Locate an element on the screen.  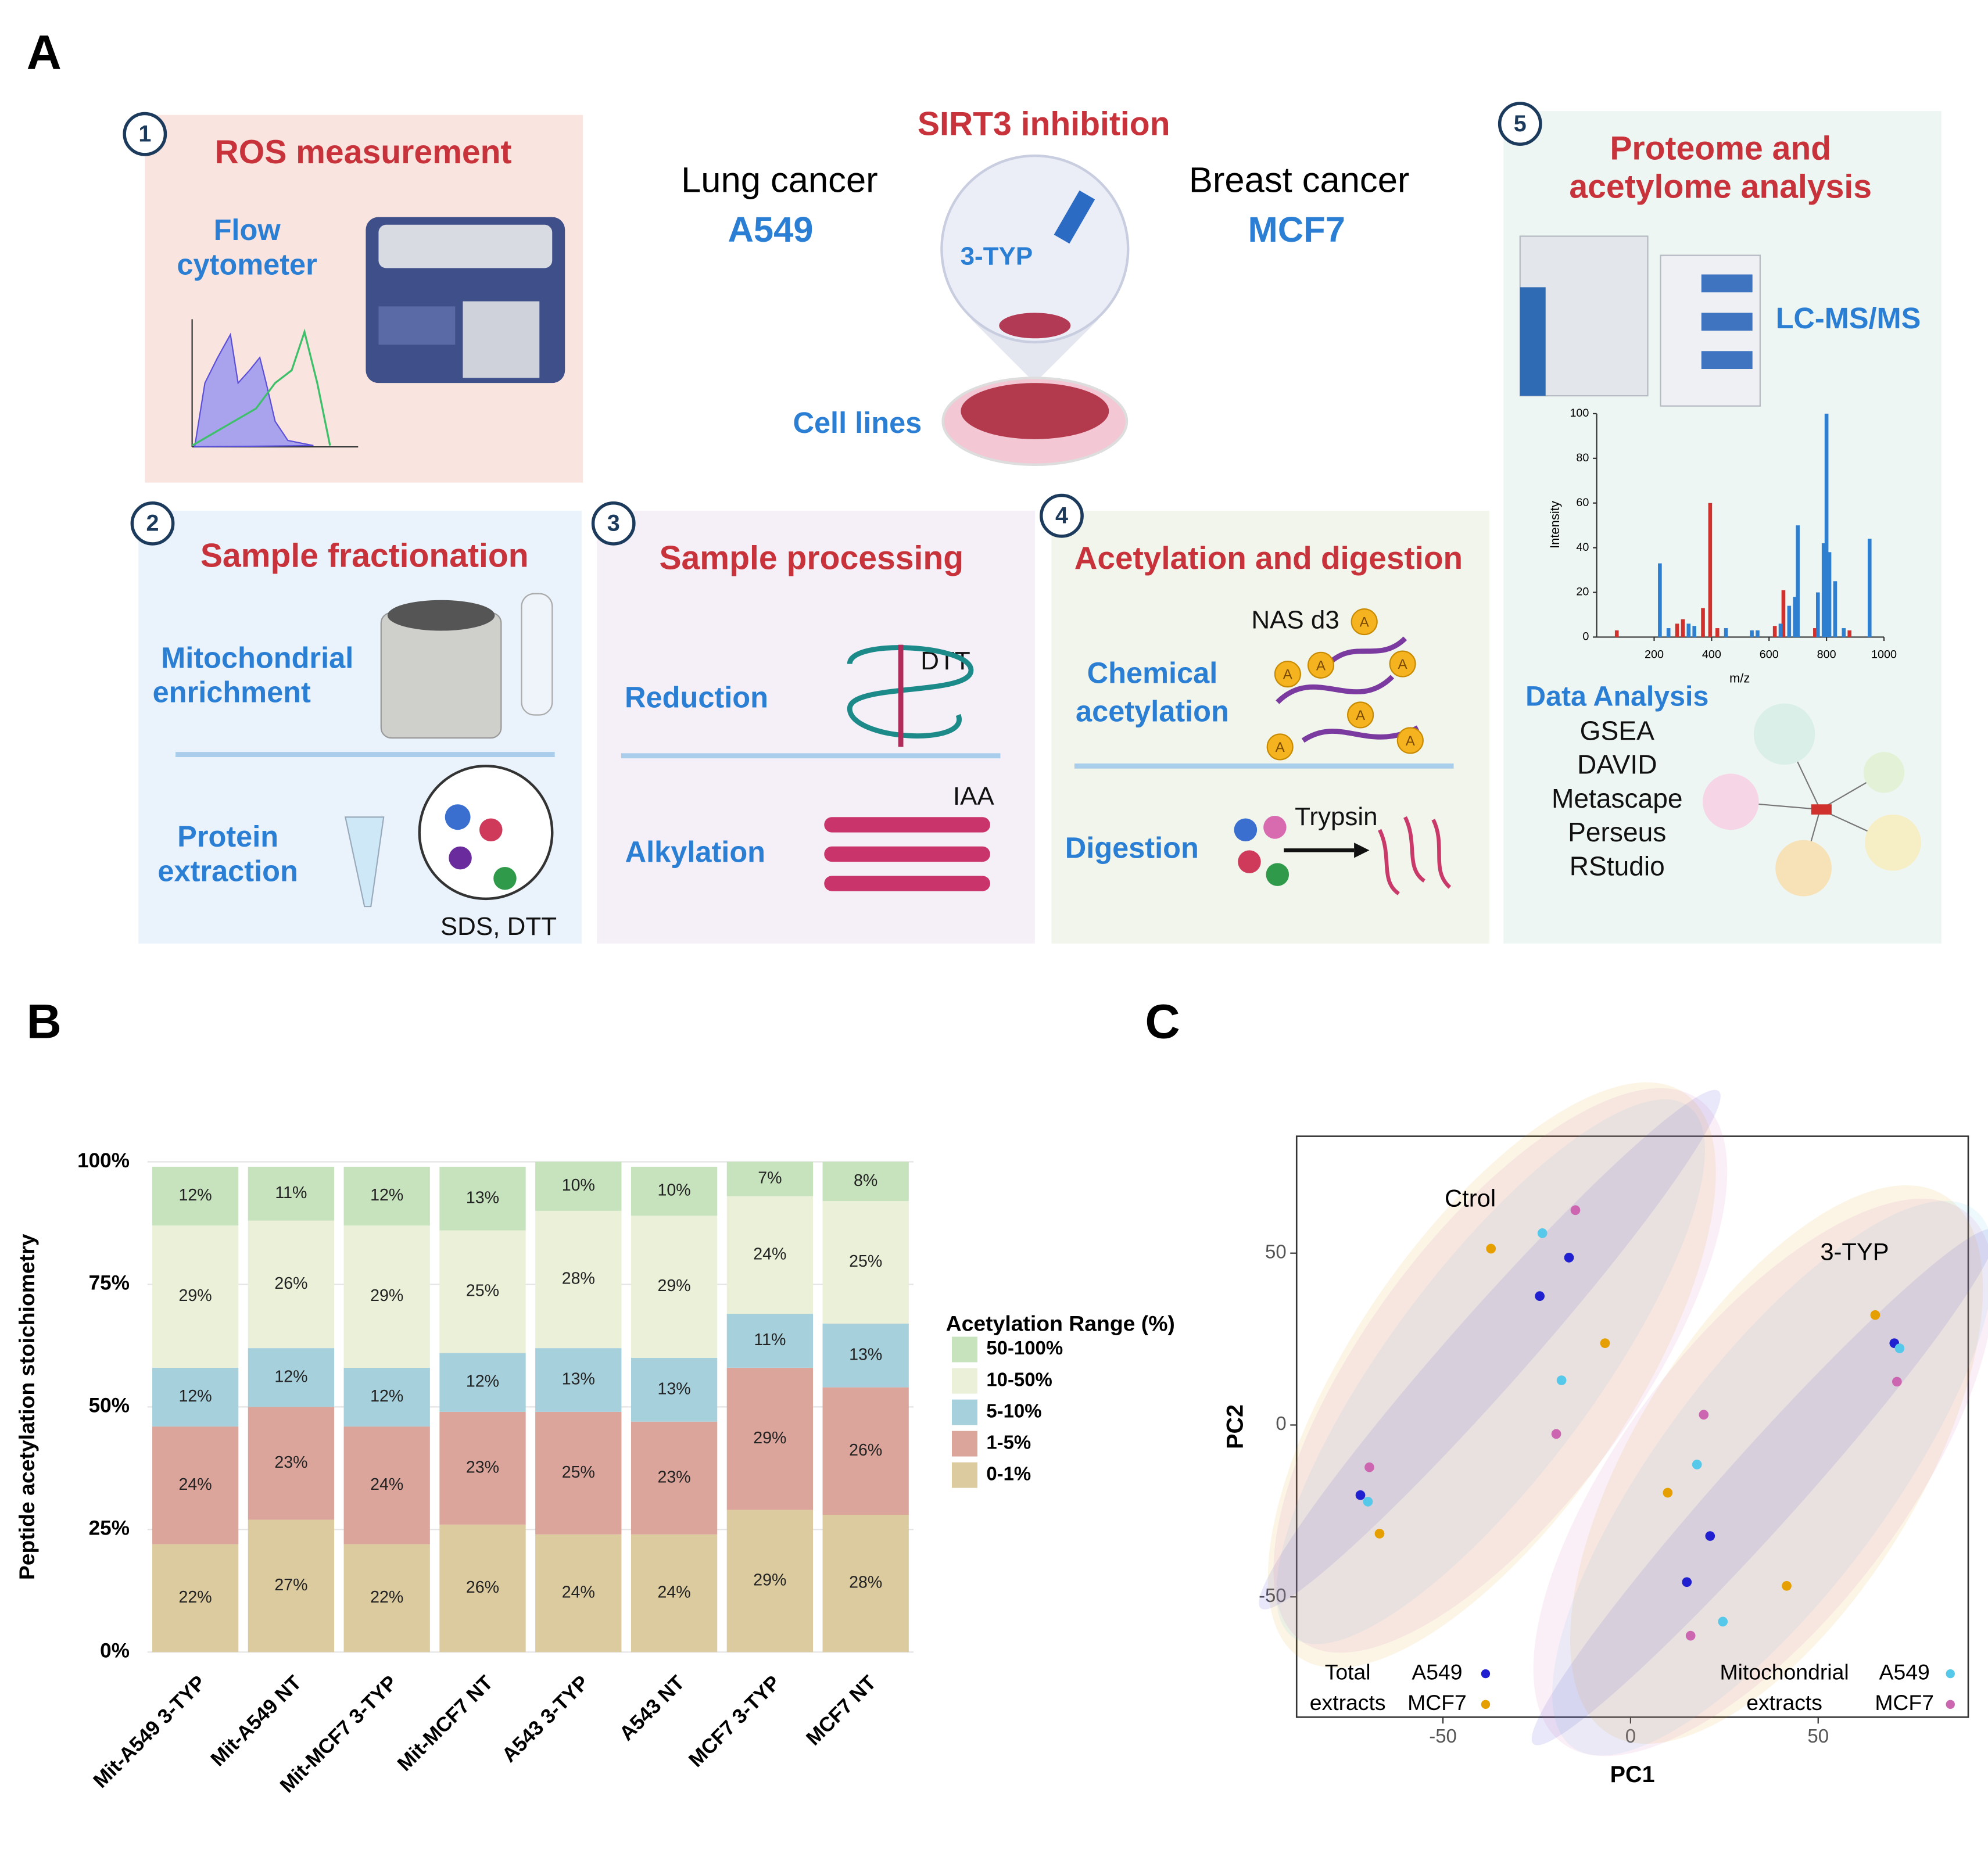
step-label: acetylation is located at coordinates (1152, 711).